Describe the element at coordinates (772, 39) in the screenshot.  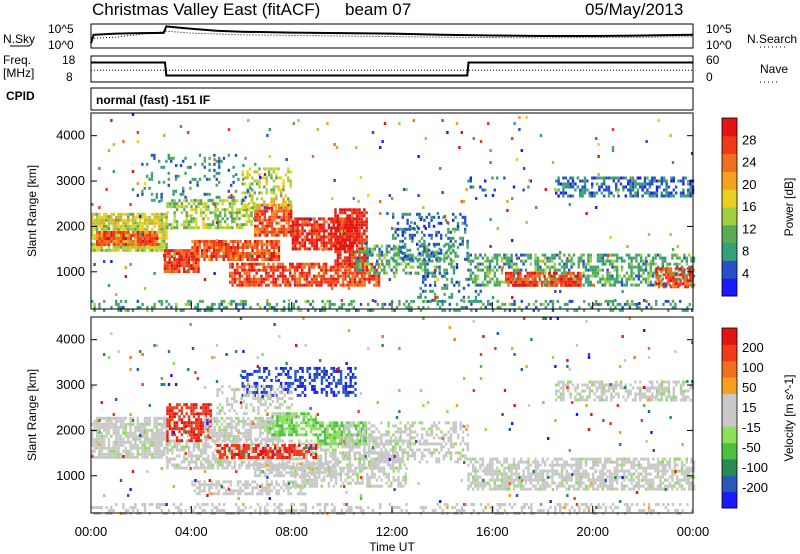
I see `noise-search-label: N.Search` at that location.